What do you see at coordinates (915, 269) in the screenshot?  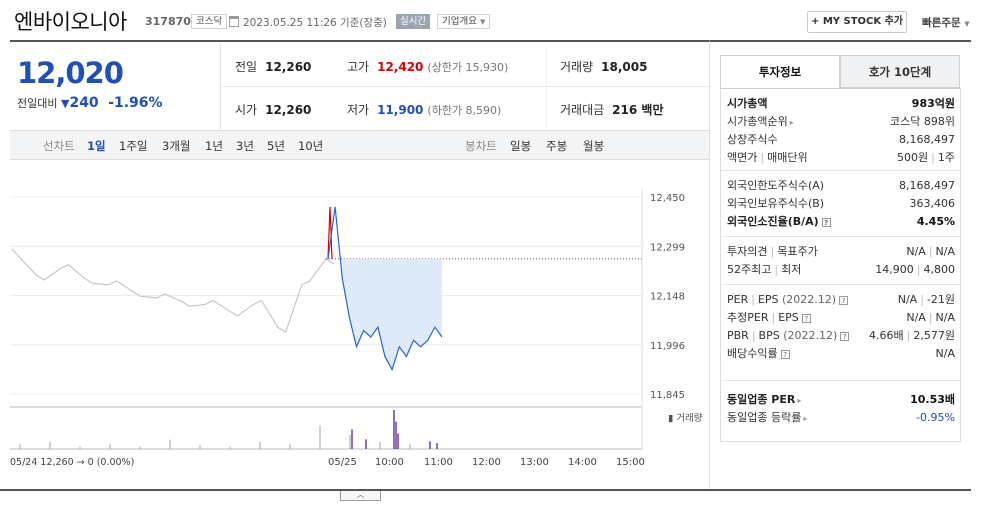 I see `info-row-value: 14,900 | 4,800` at bounding box center [915, 269].